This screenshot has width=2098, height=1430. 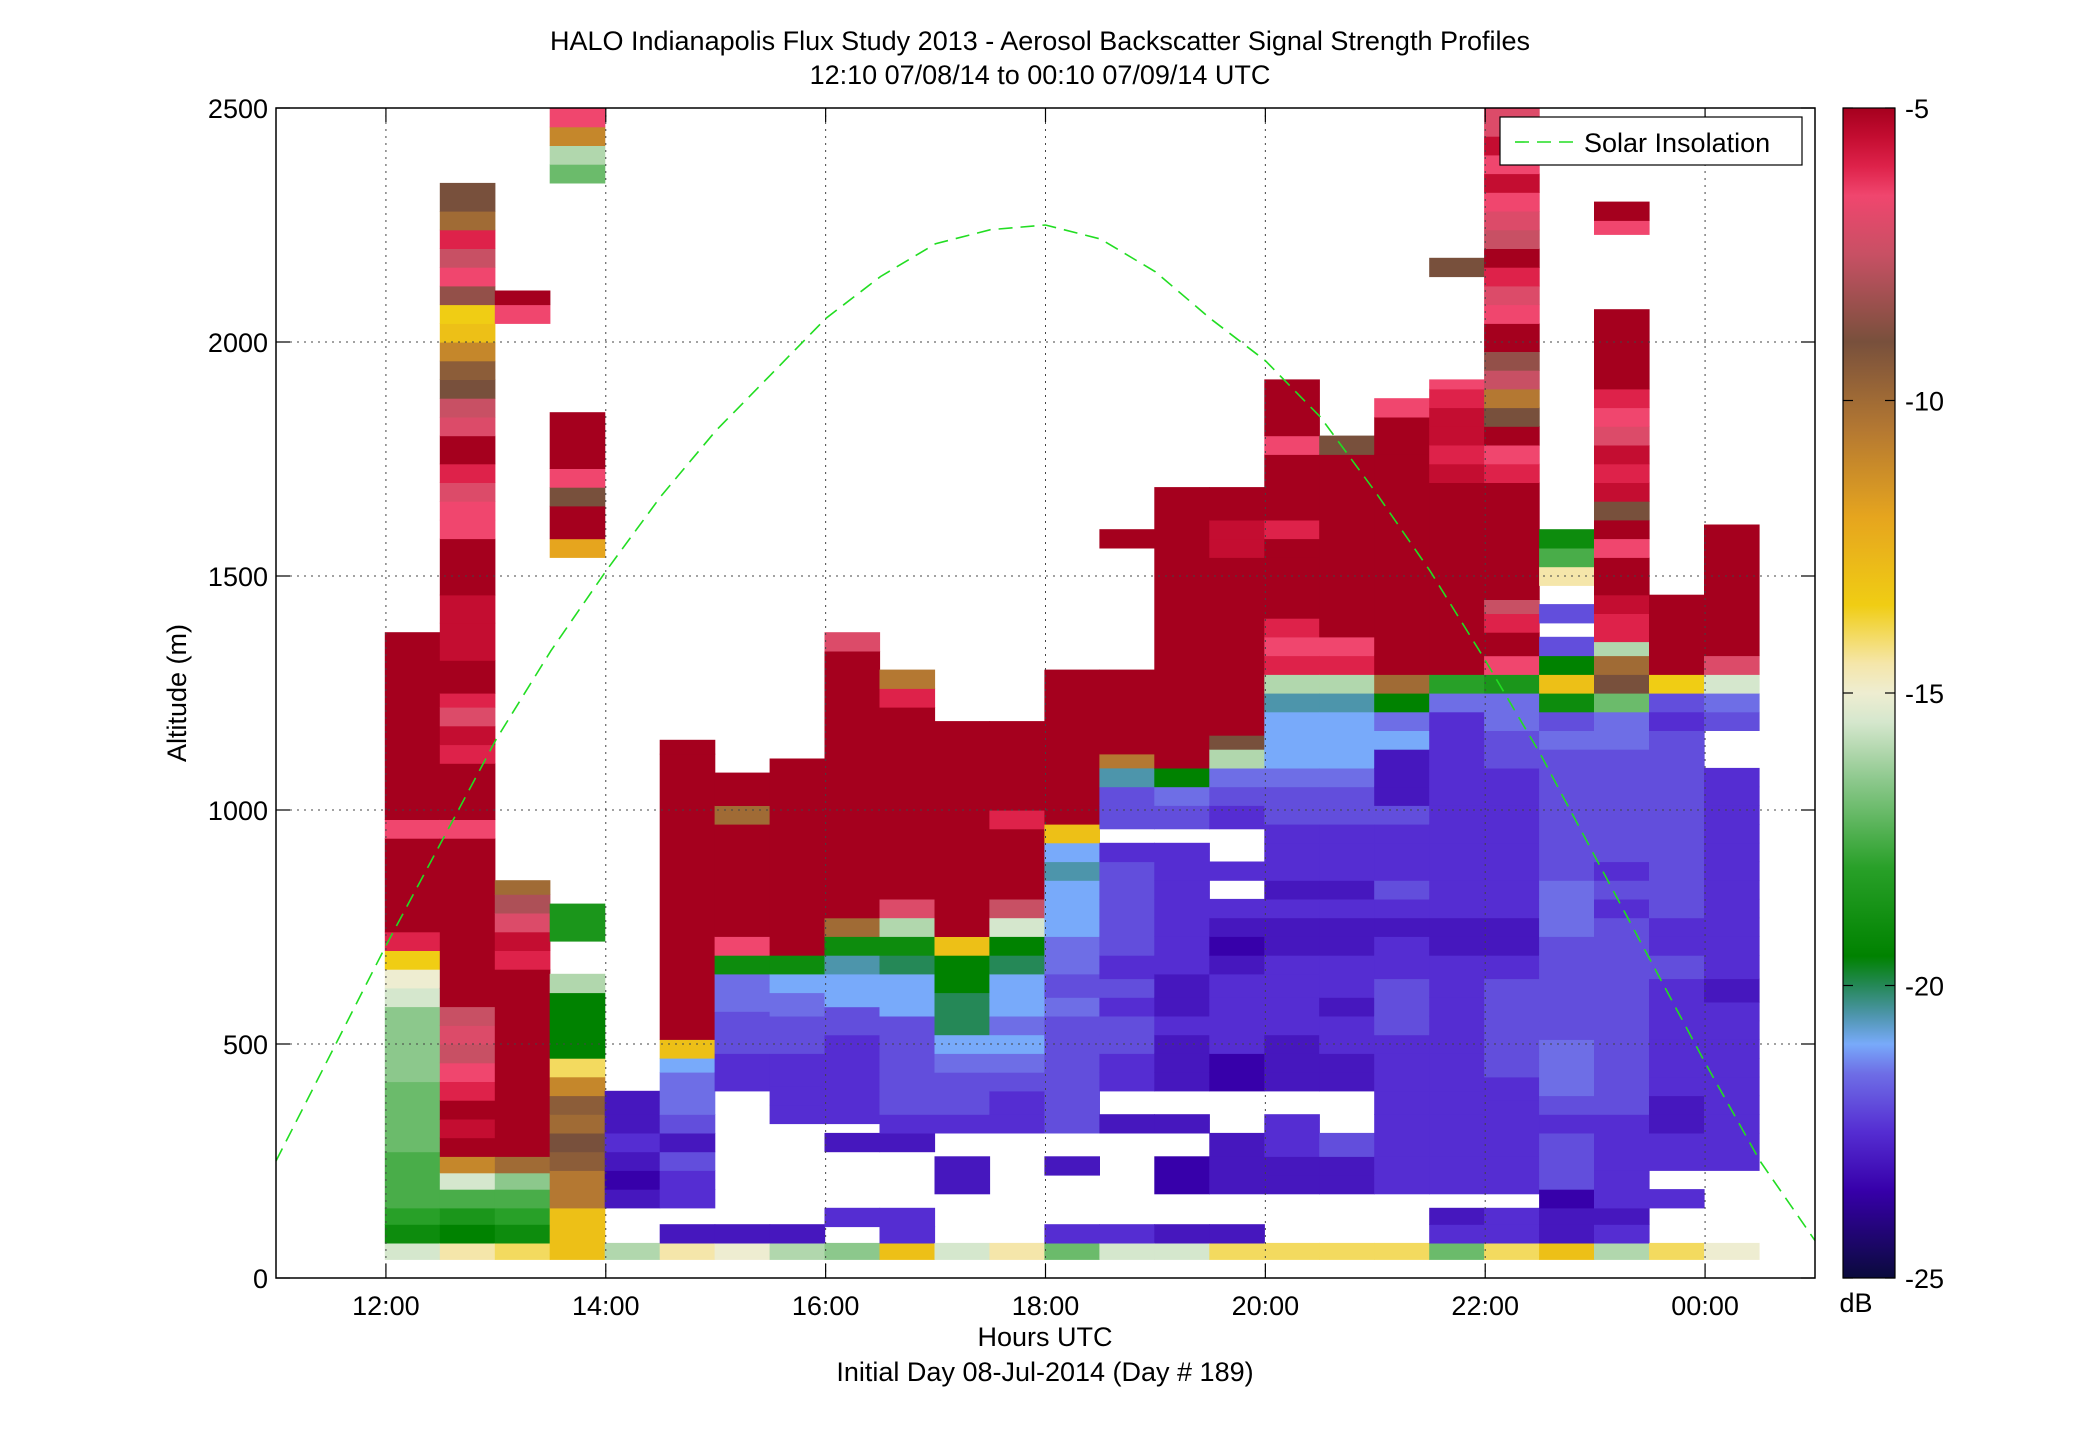 What do you see at coordinates (1677, 143) in the screenshot?
I see `legend-entry-solar: Solar Insolation` at bounding box center [1677, 143].